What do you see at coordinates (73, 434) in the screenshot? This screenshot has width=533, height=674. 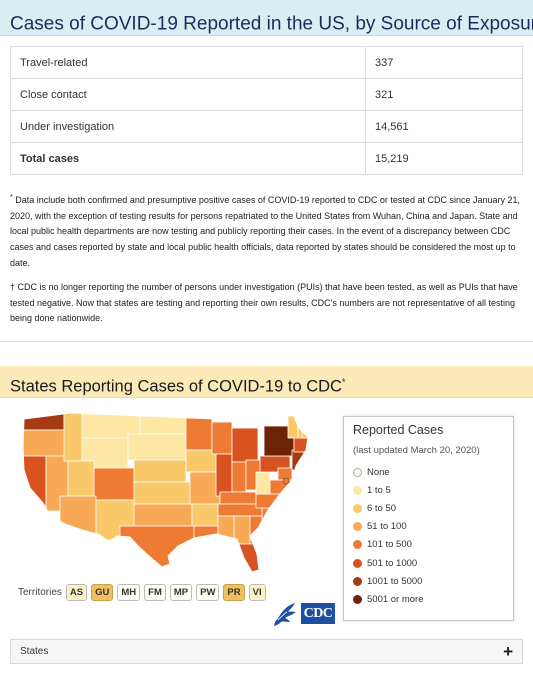 I see `state-id` at bounding box center [73, 434].